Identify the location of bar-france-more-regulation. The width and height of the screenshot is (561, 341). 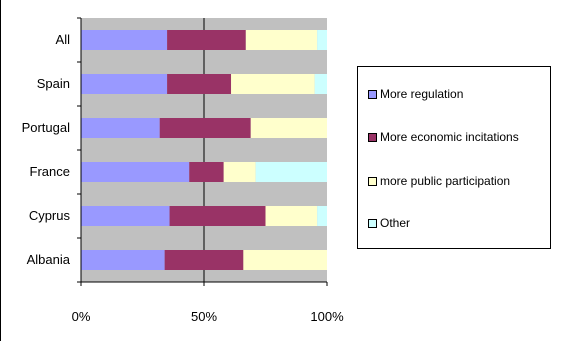
(135, 172).